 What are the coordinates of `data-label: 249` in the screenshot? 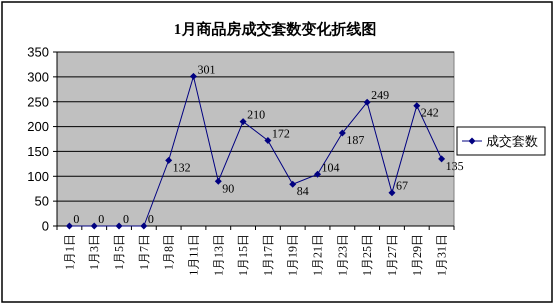 It's located at (380, 95).